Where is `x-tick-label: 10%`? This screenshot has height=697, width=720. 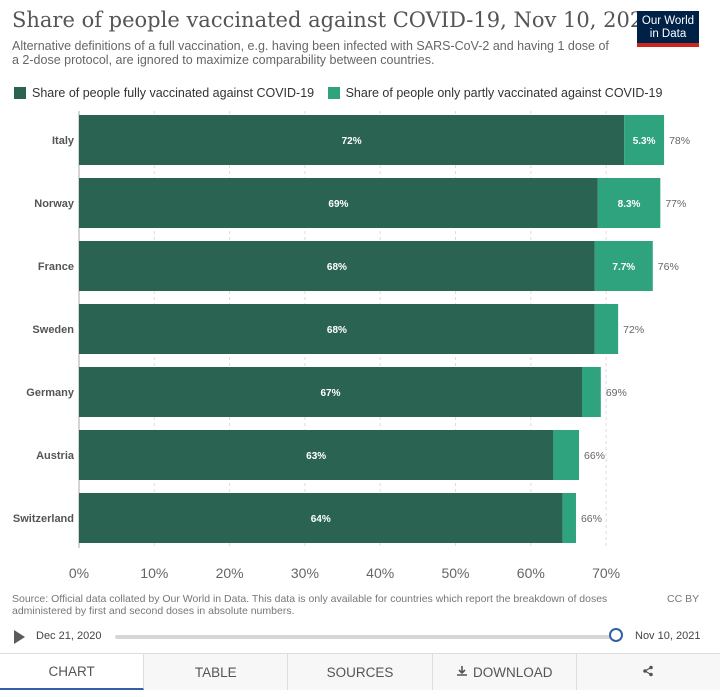 x-tick-label: 10% is located at coordinates (154, 573).